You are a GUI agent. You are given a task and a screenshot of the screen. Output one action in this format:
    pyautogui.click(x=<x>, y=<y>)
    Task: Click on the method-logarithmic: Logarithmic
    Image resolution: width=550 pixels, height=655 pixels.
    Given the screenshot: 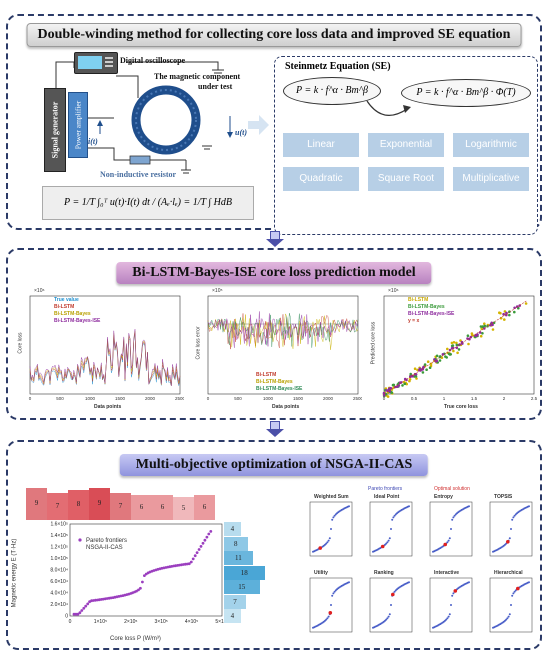 What is the action you would take?
    pyautogui.click(x=491, y=145)
    